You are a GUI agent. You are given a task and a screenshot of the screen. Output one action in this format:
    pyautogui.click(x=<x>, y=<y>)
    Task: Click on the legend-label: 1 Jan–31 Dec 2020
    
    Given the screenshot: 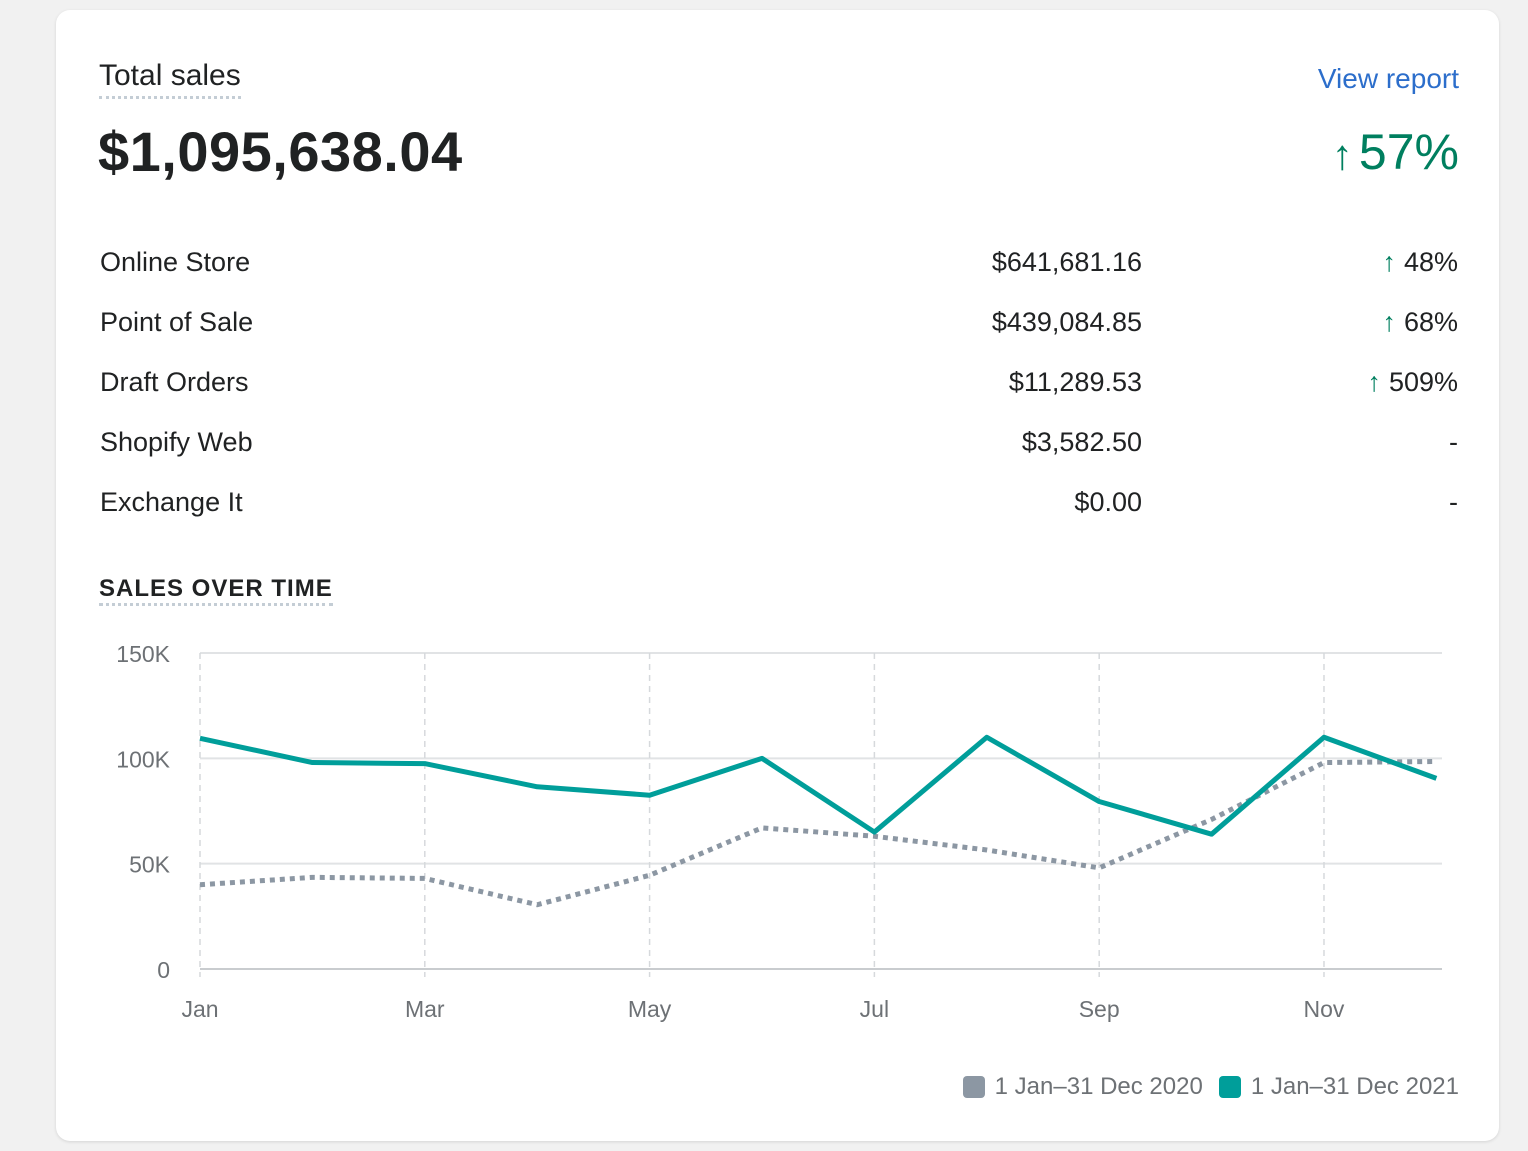 What is the action you would take?
    pyautogui.click(x=1098, y=1086)
    